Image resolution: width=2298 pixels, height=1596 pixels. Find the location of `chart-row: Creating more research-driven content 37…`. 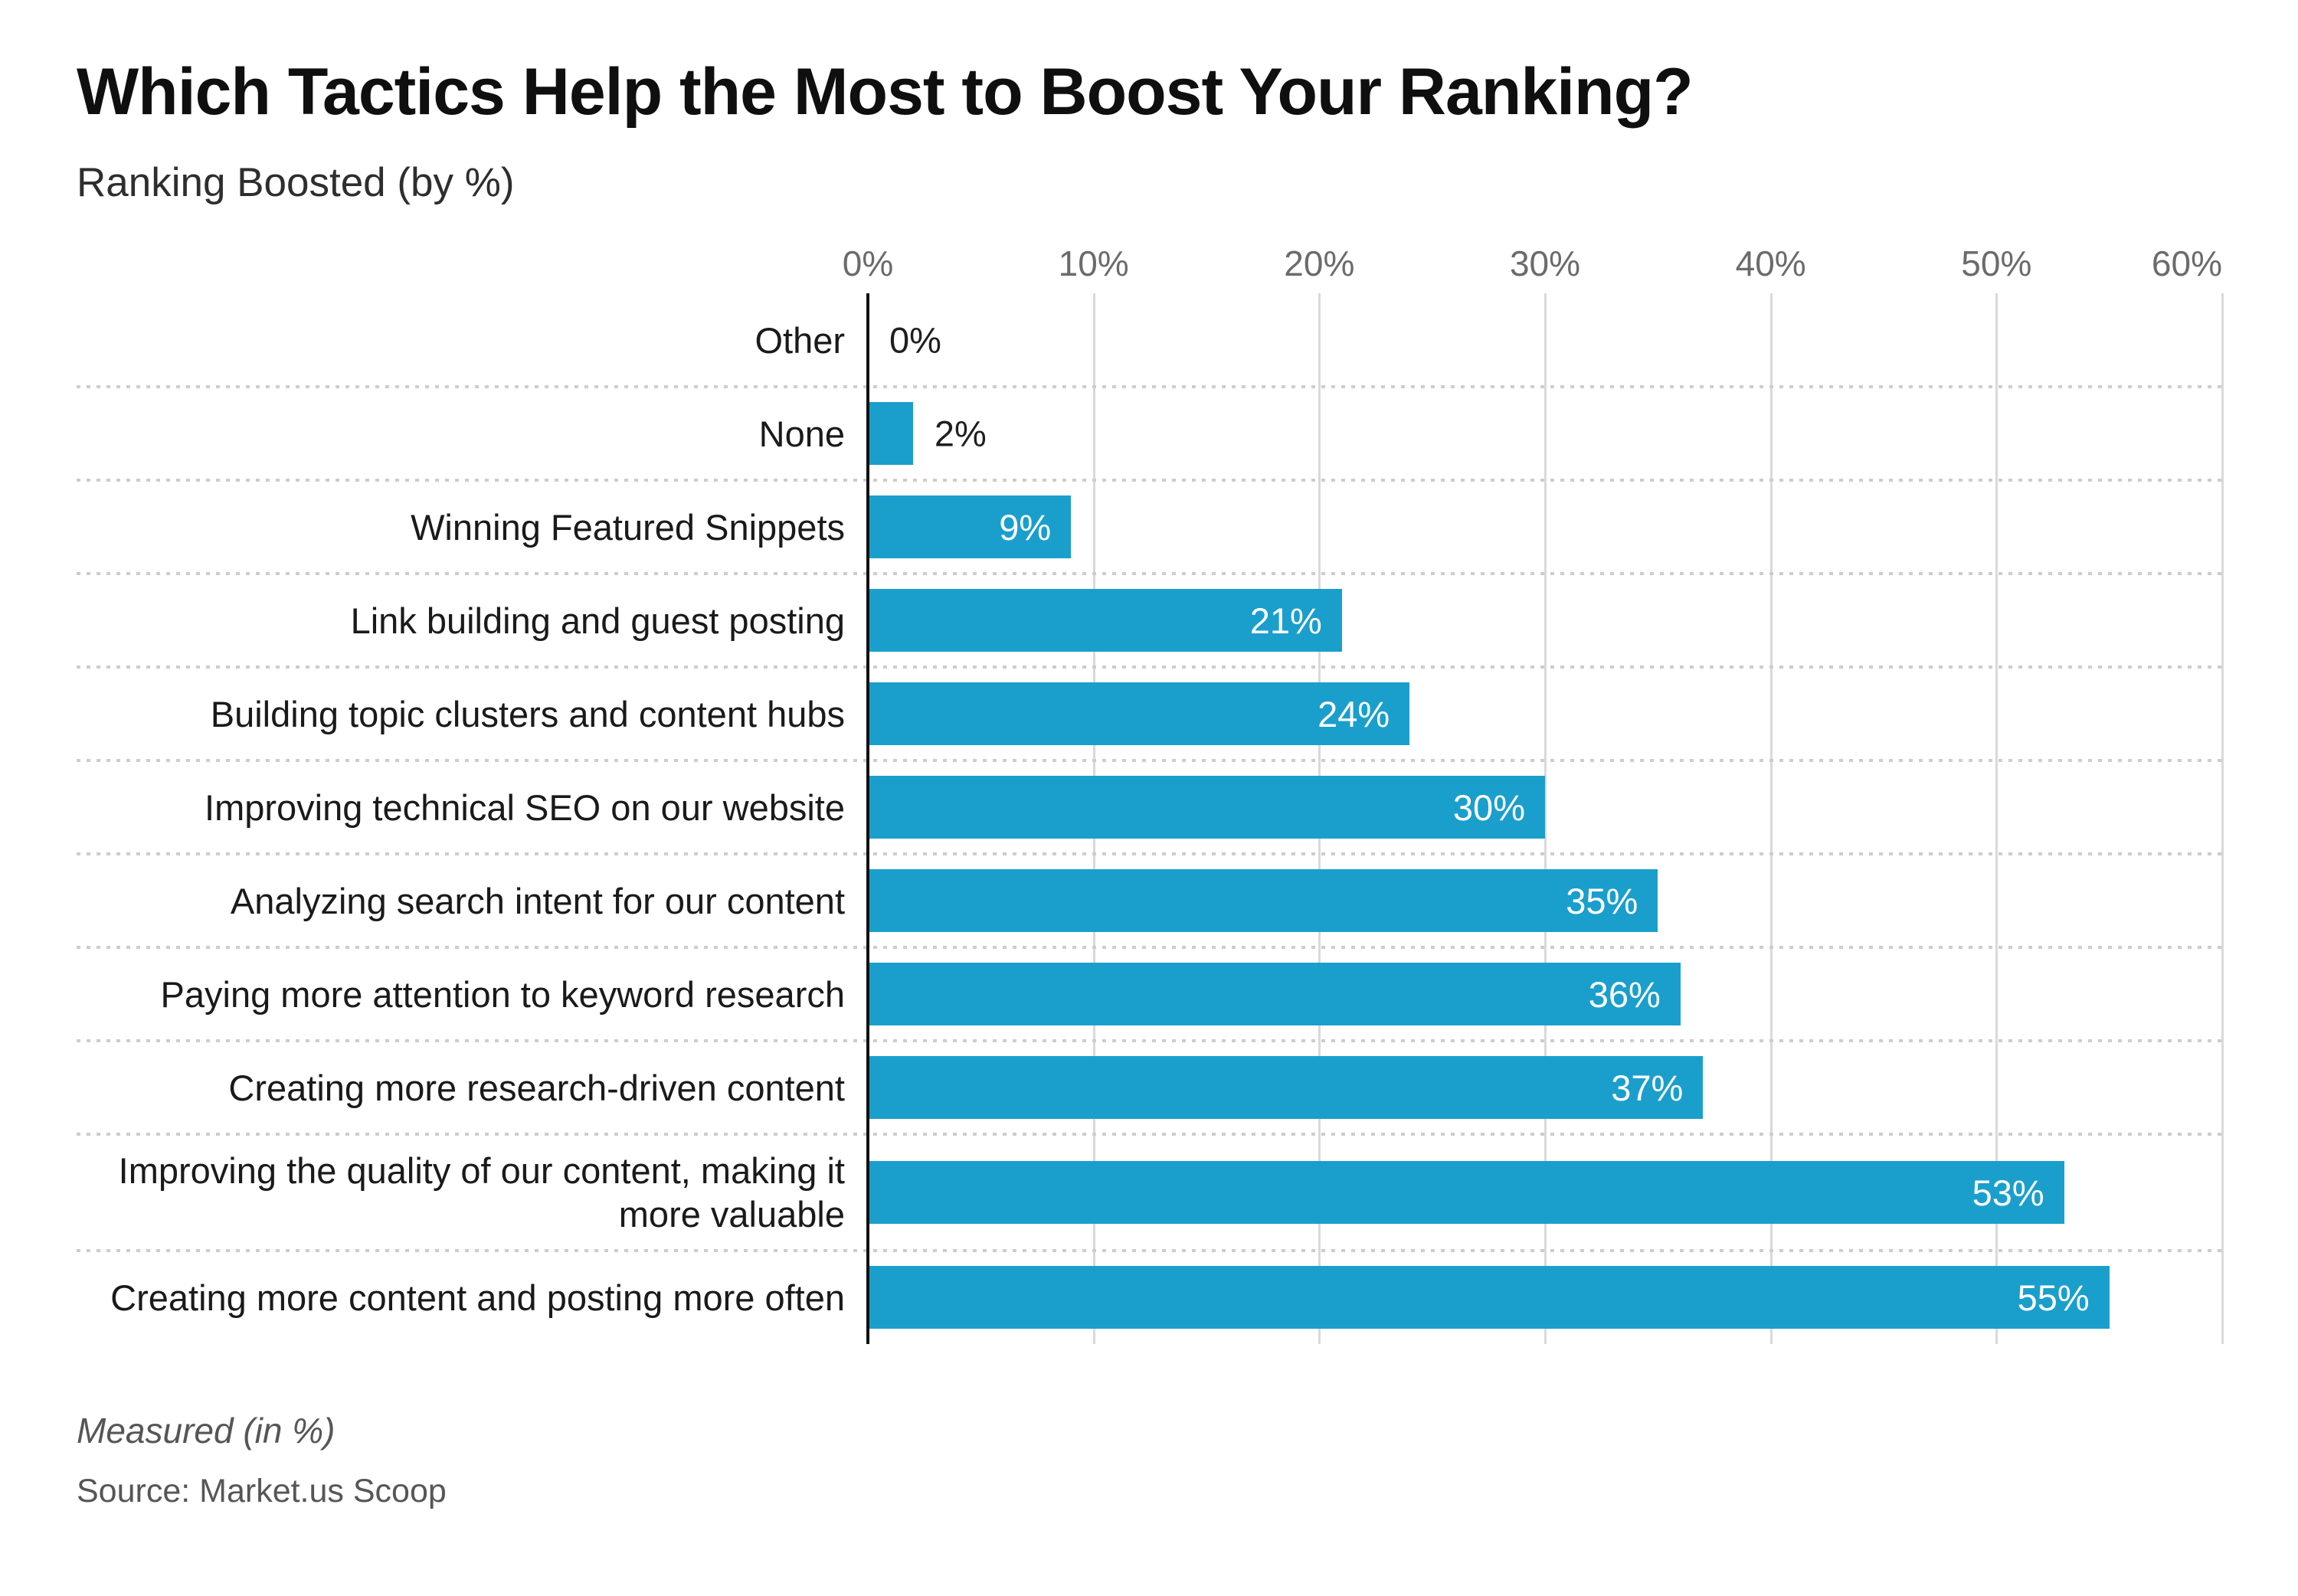

chart-row: Creating more research-driven content 37… is located at coordinates (1150, 1088).